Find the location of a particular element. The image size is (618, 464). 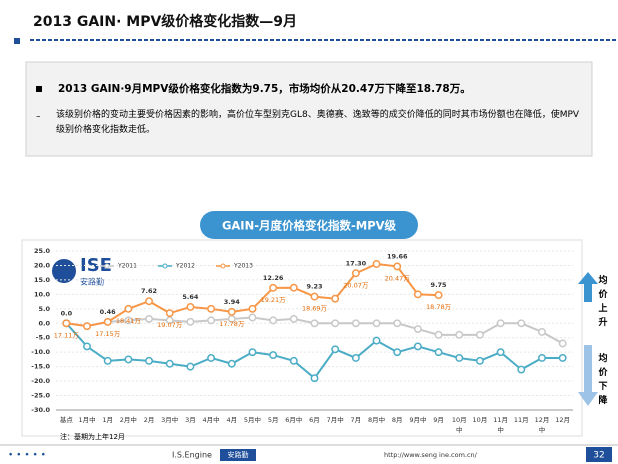

x-tick-label: 3月中 is located at coordinates (169, 419).